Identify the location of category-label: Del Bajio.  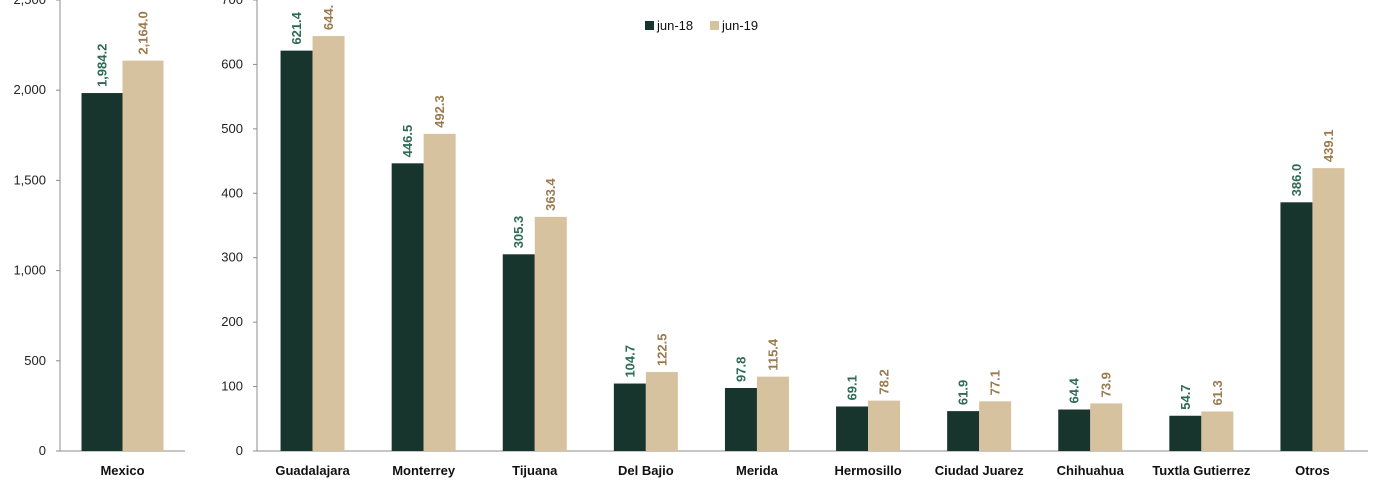
(646, 470).